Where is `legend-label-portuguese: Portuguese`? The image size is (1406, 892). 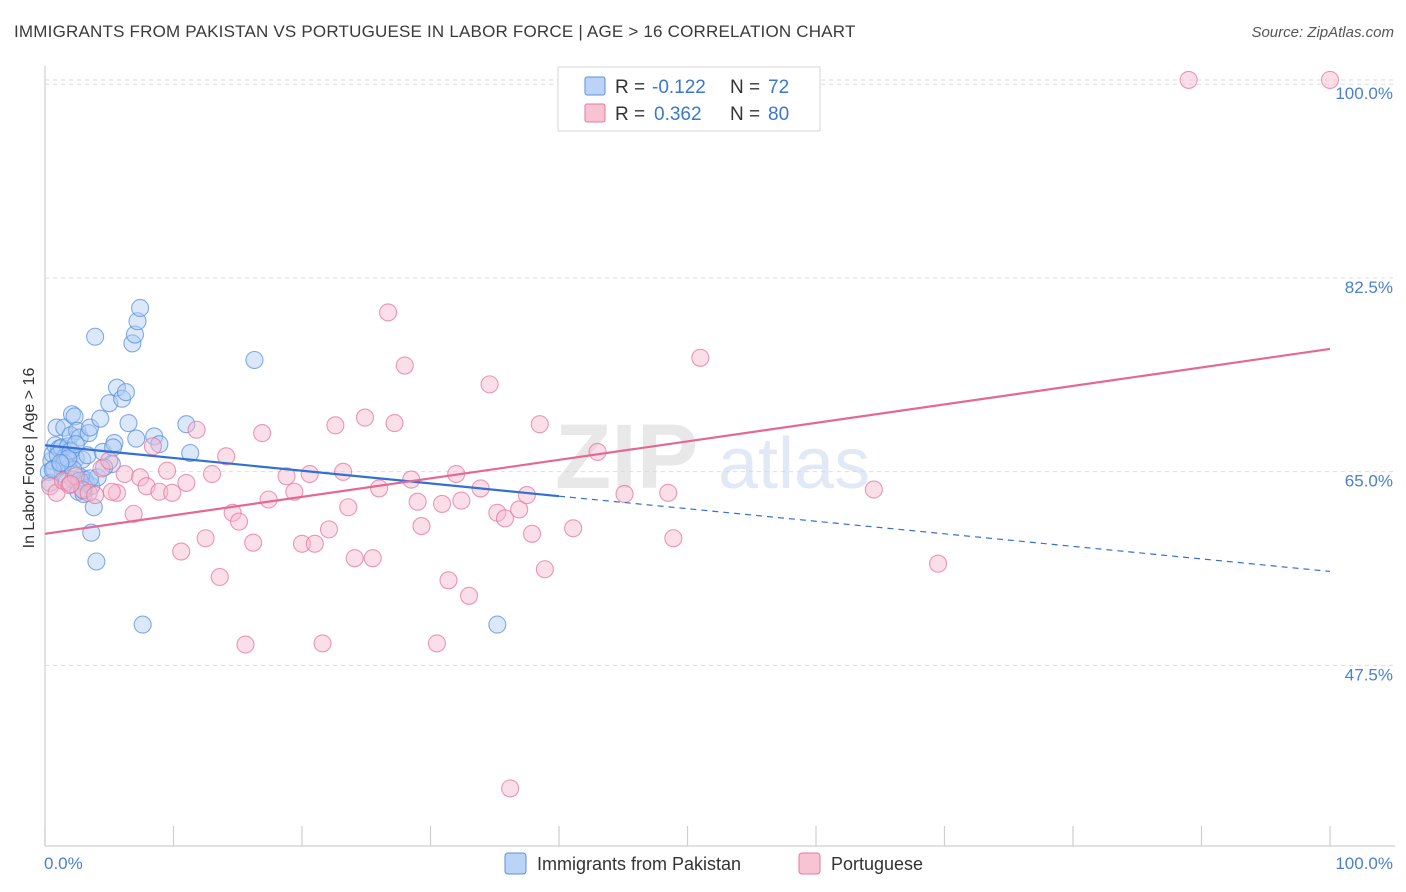
legend-label-portuguese: Portuguese is located at coordinates (877, 864).